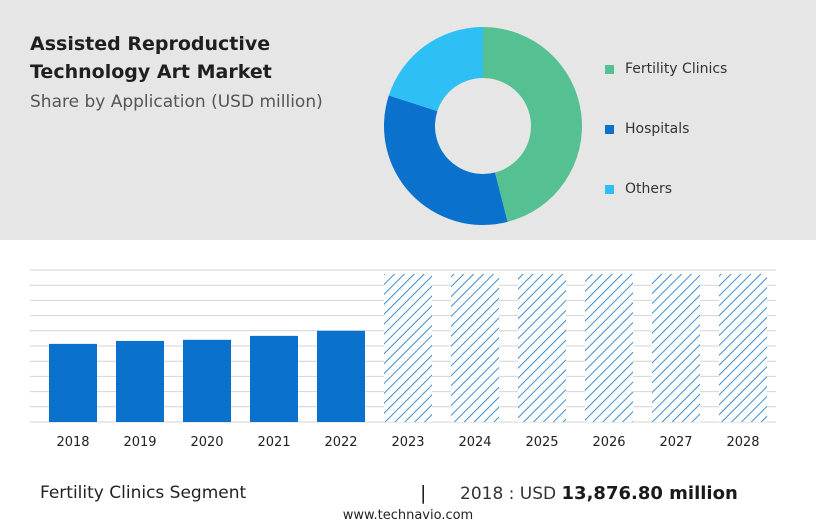 The height and width of the screenshot is (528, 816). Describe the element at coordinates (541, 442) in the screenshot. I see `x-tick-label-2025: 2025` at that location.